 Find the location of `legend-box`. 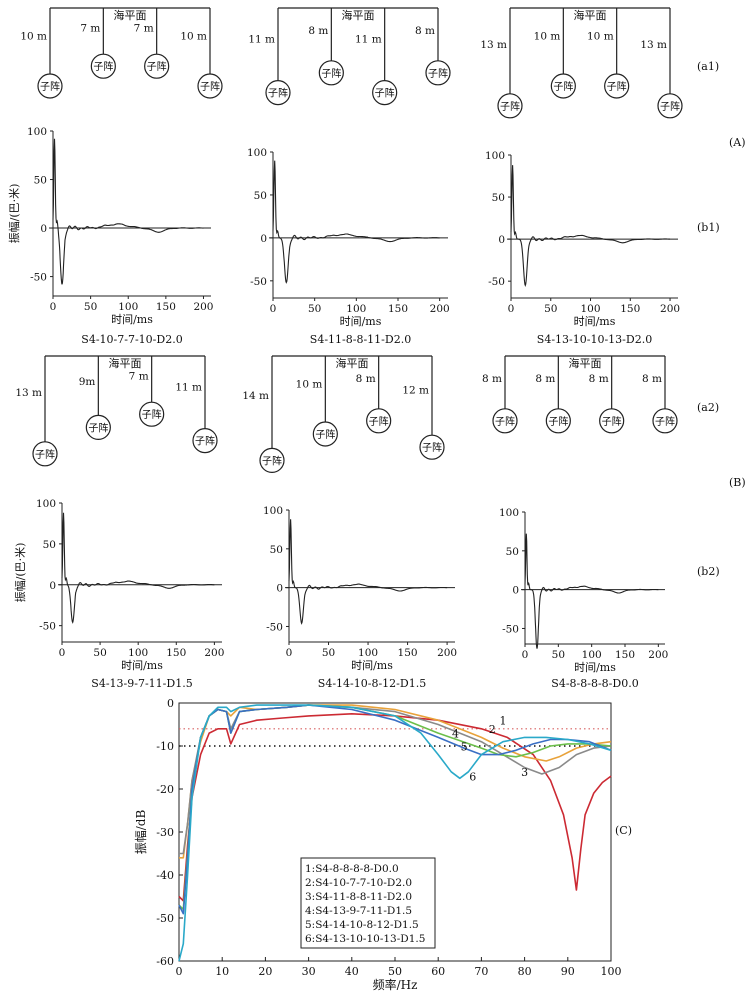

legend-box is located at coordinates (368, 903).